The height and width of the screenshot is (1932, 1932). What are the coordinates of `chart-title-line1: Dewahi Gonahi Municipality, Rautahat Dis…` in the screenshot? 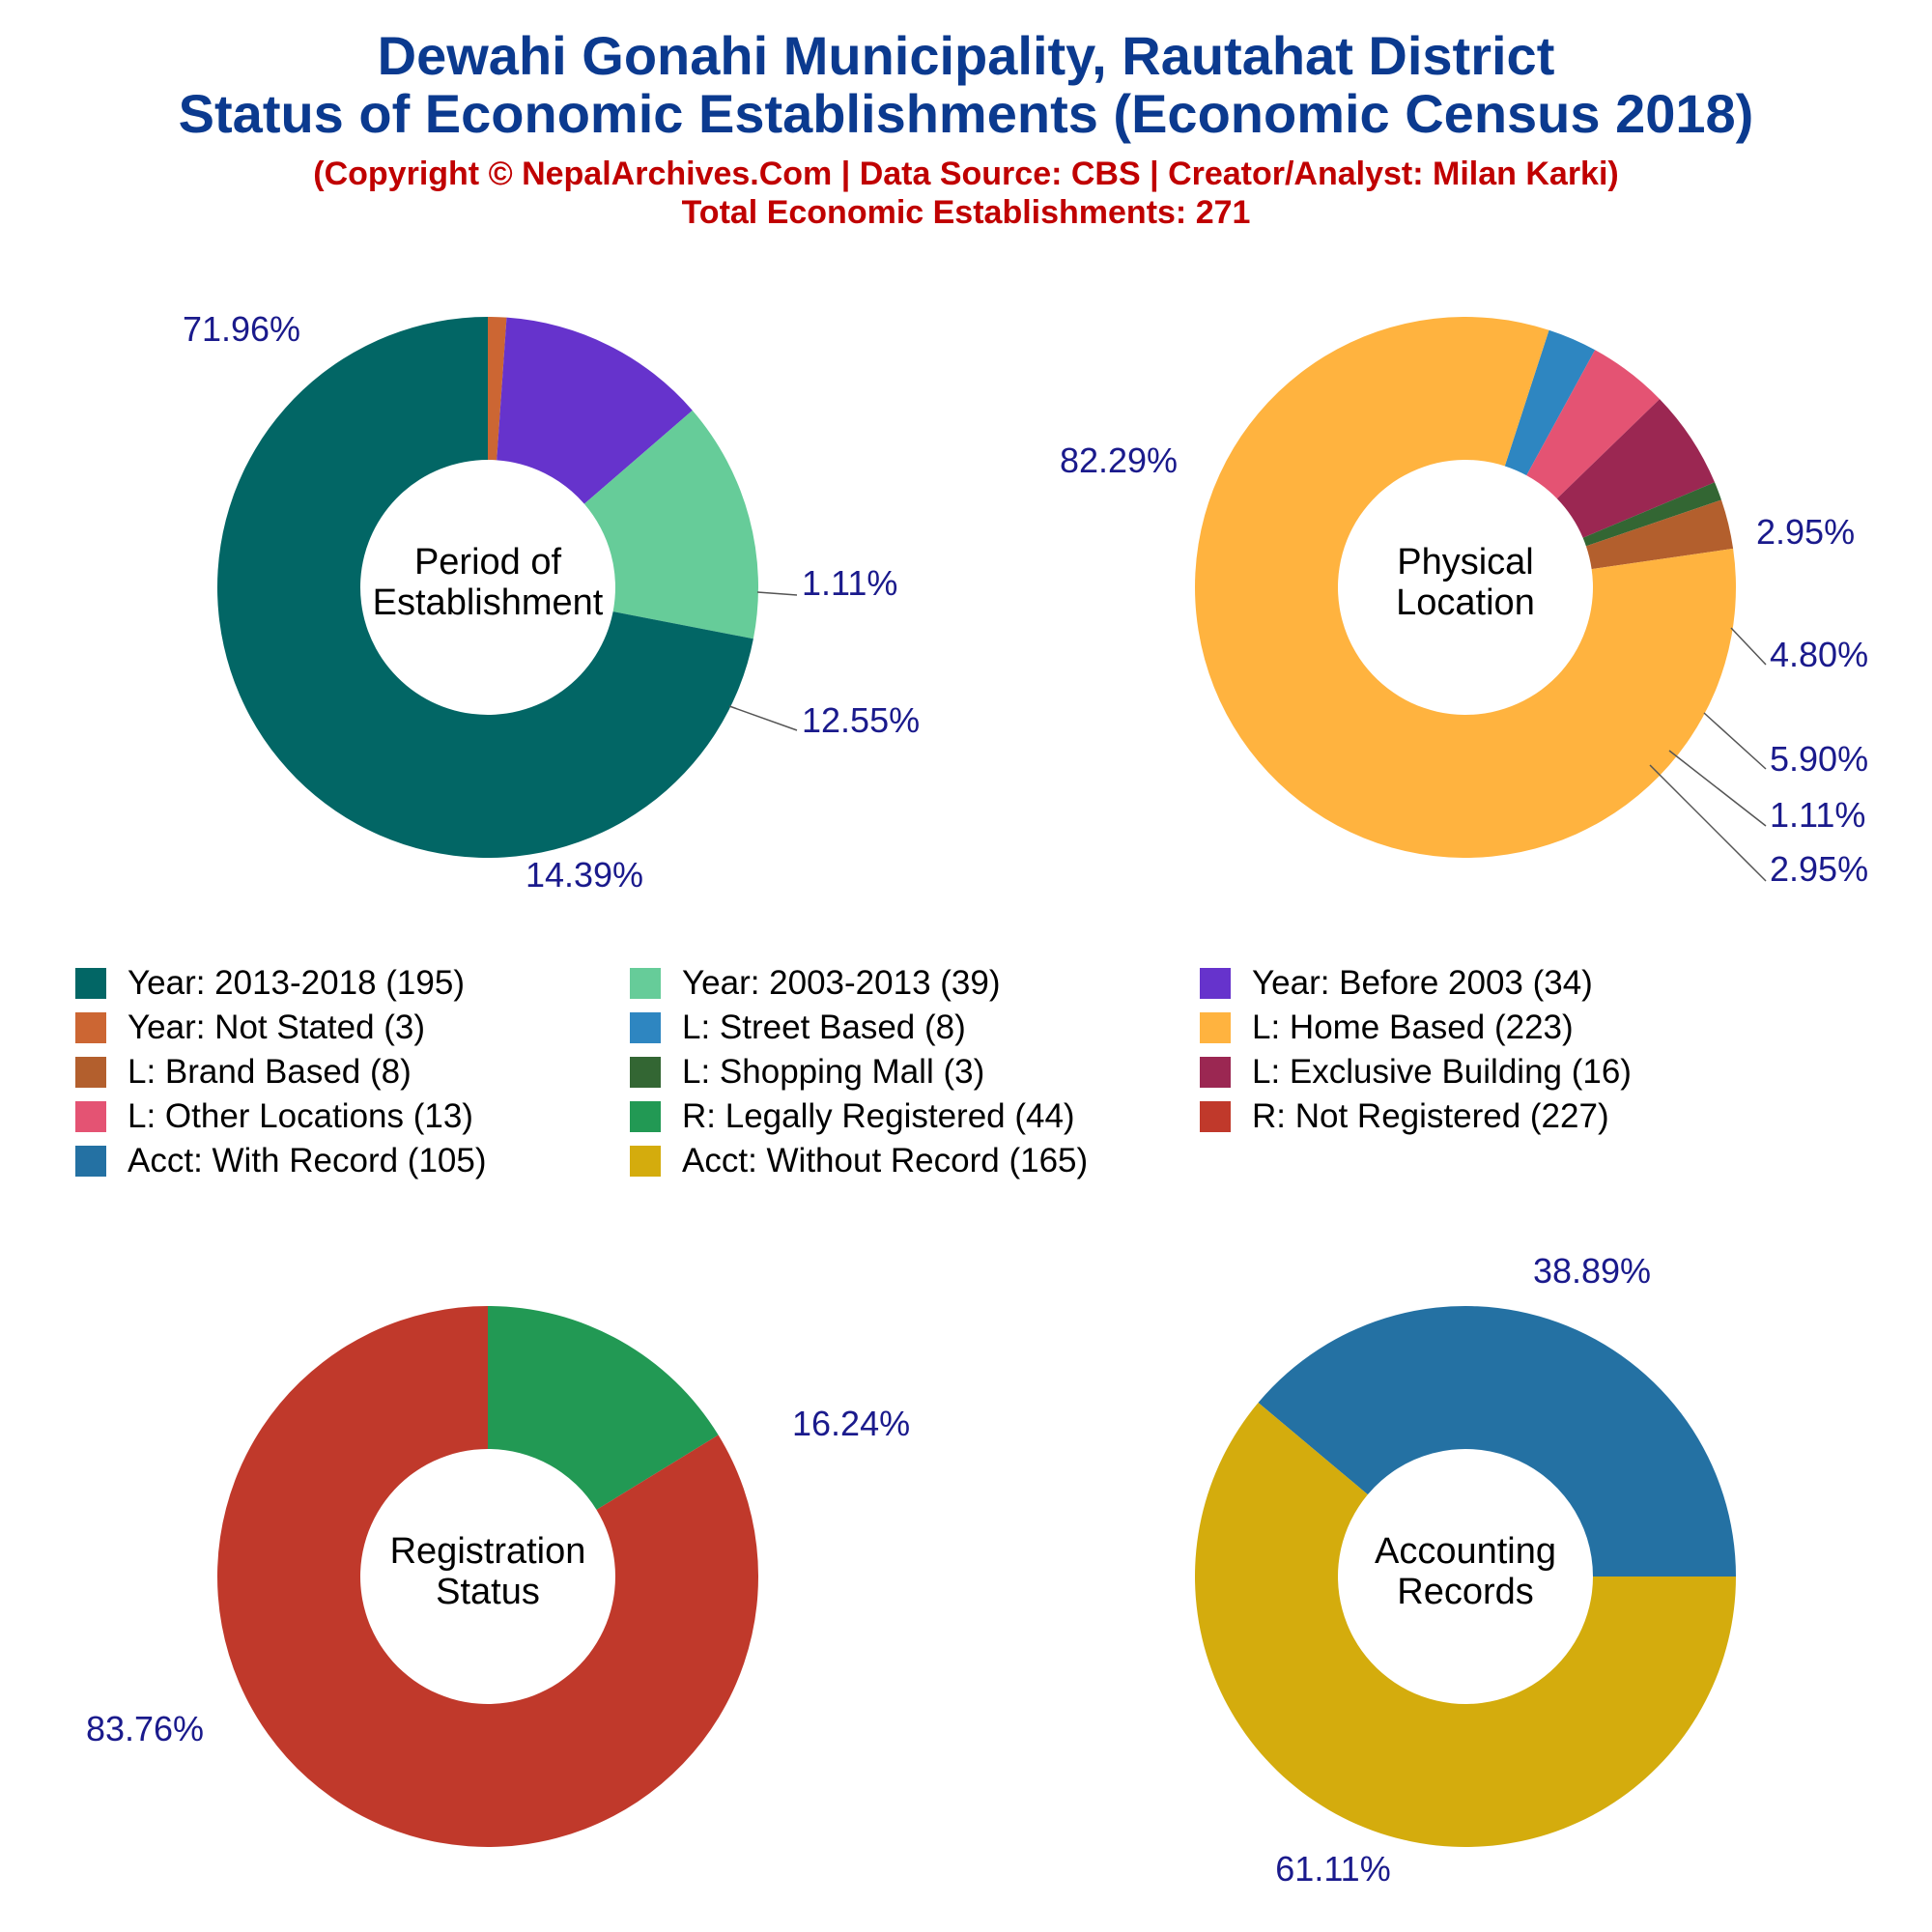 It's located at (966, 55).